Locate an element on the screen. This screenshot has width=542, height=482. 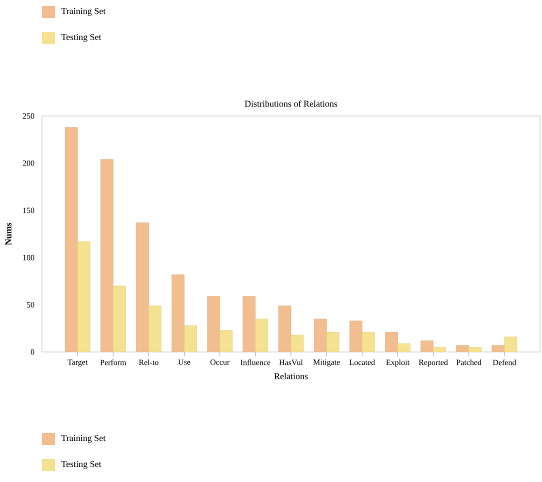
x-tick-label: HasVul is located at coordinates (291, 362).